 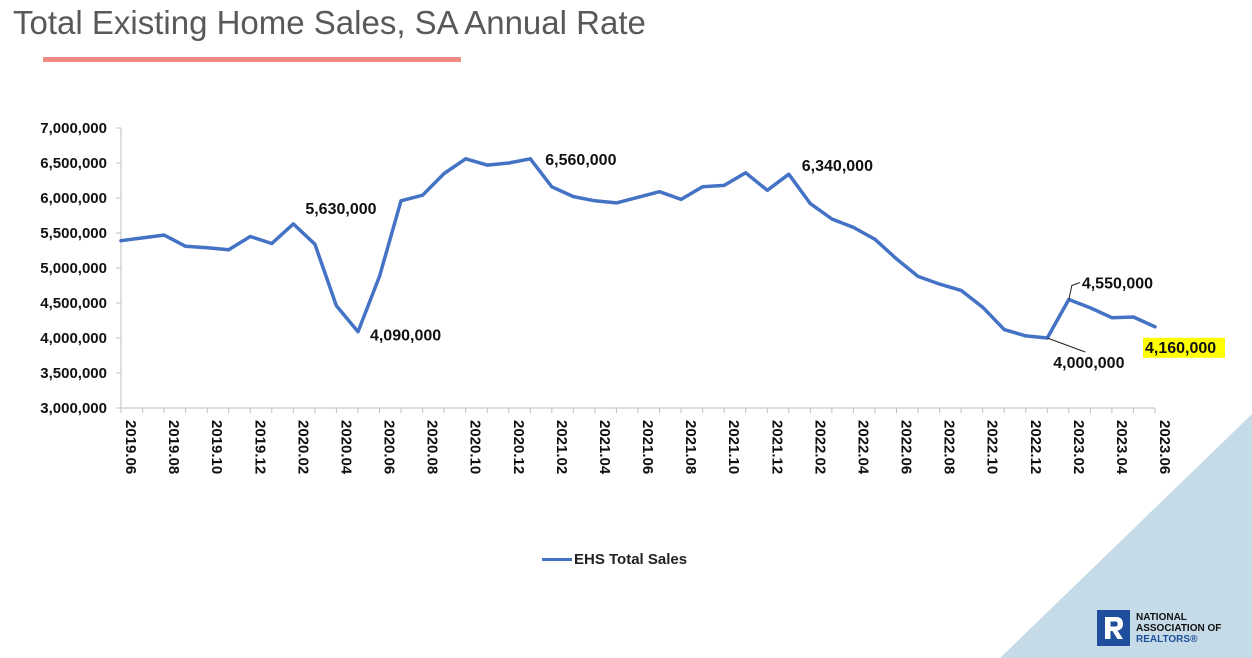 I want to click on x-tick-label: 2020.12, so click(x=518, y=447).